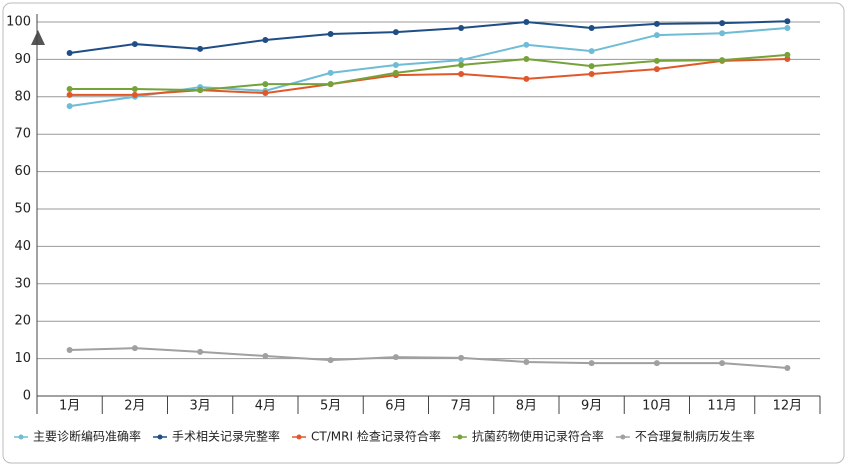 This screenshot has height=468, width=848. Describe the element at coordinates (22, 59) in the screenshot. I see `y-tick-label: 90` at that location.